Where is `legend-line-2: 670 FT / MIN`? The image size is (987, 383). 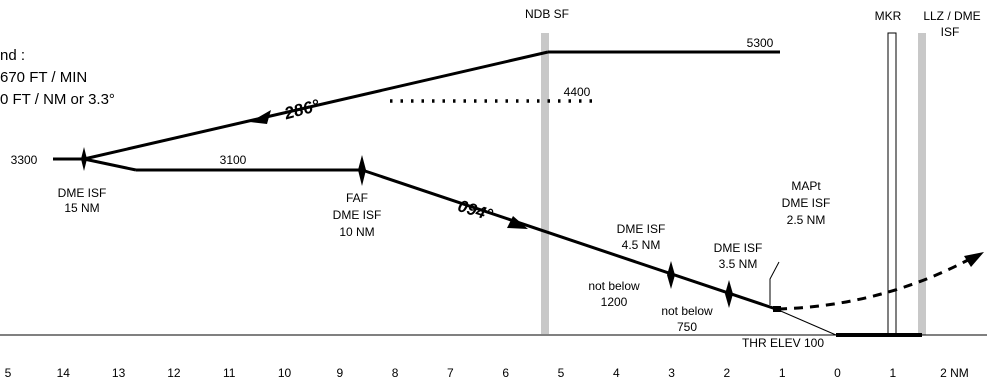 legend-line-2: 670 FT / MIN is located at coordinates (43, 77).